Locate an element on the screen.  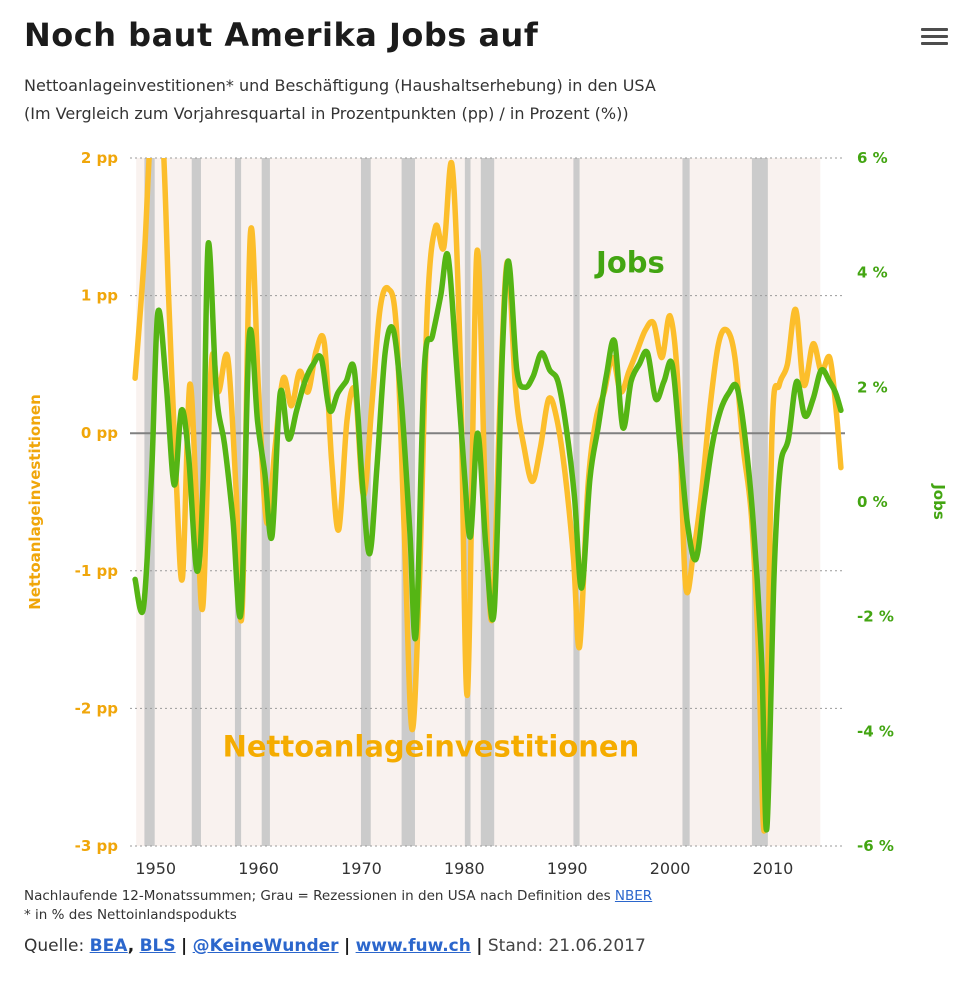
right-axis-tick-label: 4 % is located at coordinates (872, 273).